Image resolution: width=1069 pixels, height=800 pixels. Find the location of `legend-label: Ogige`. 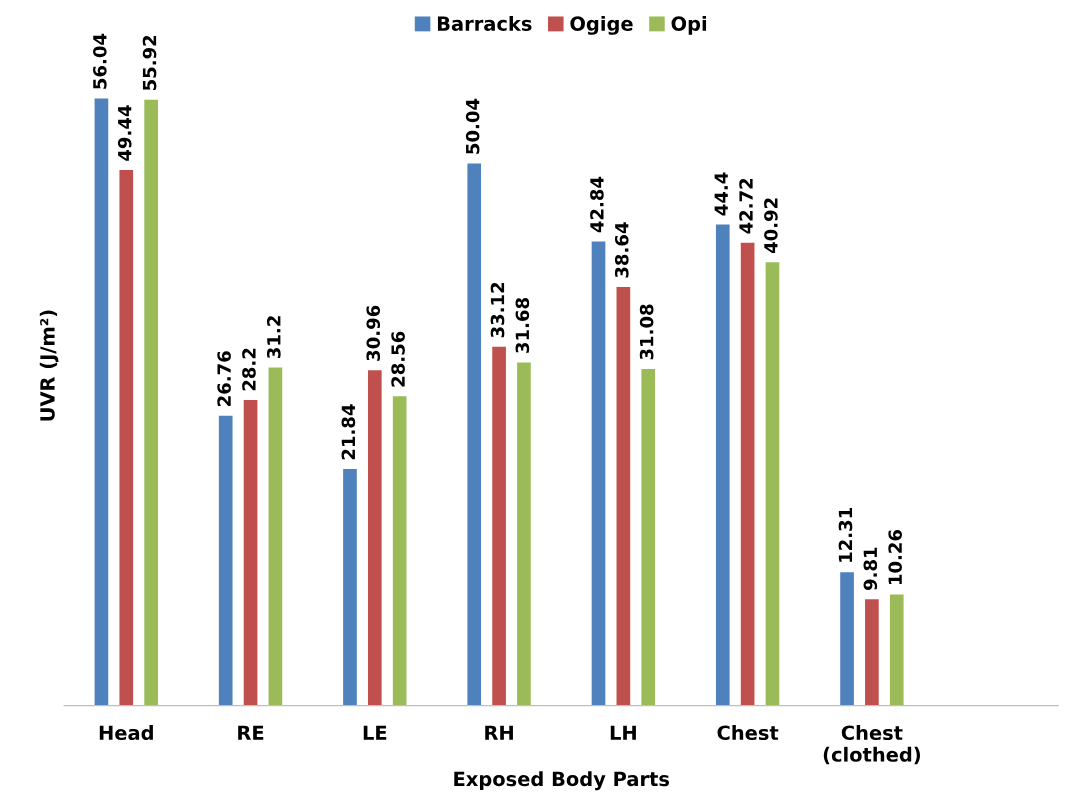

legend-label: Ogige is located at coordinates (601, 25).